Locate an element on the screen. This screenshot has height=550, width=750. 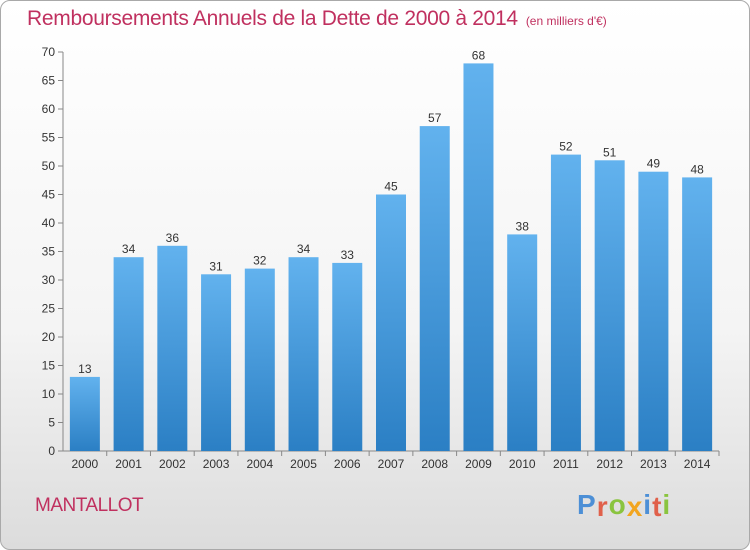
bar-value-label: 45 is located at coordinates (391, 187).